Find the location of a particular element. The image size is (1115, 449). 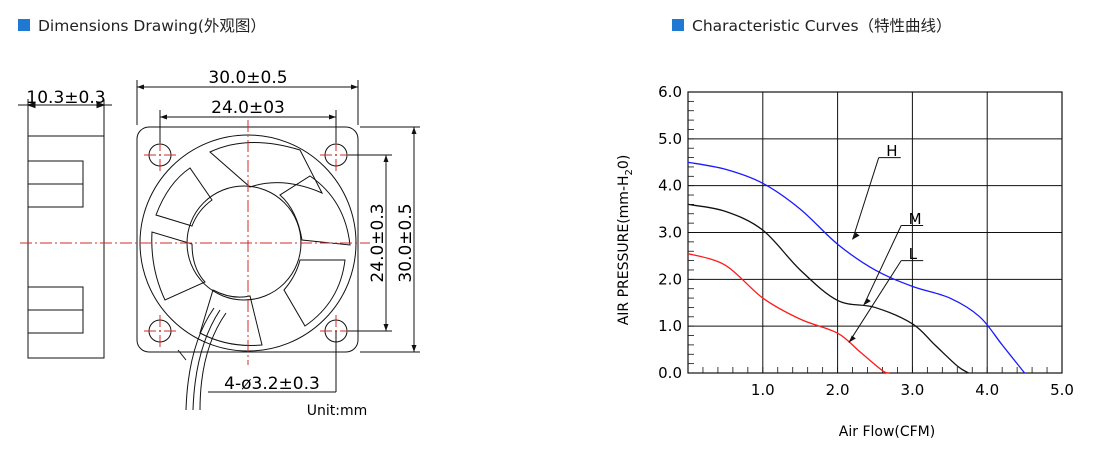

annotation-arrow-m is located at coordinates (867, 302).